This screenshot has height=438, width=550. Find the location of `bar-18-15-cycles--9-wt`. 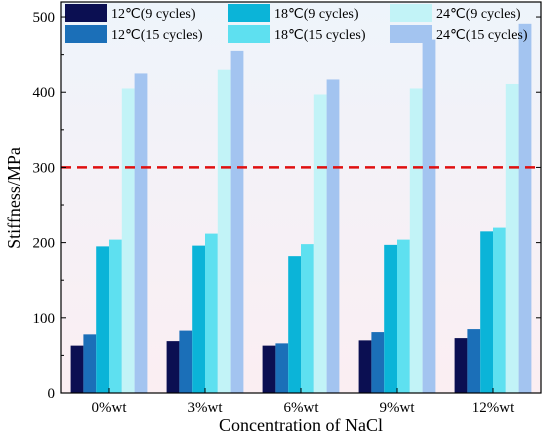

bar-18-15-cycles--9-wt is located at coordinates (403, 316).